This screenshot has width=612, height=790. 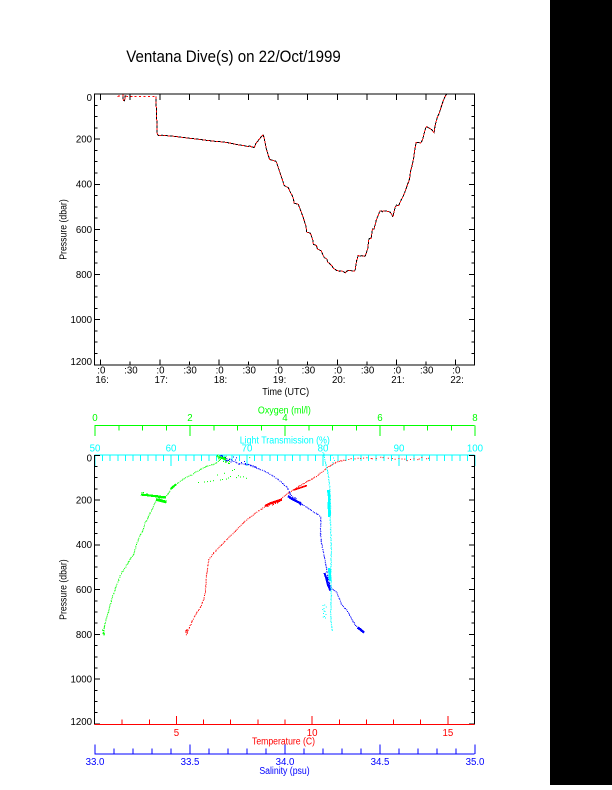 What do you see at coordinates (323, 449) in the screenshot?
I see `svg-text: 80` at bounding box center [323, 449].